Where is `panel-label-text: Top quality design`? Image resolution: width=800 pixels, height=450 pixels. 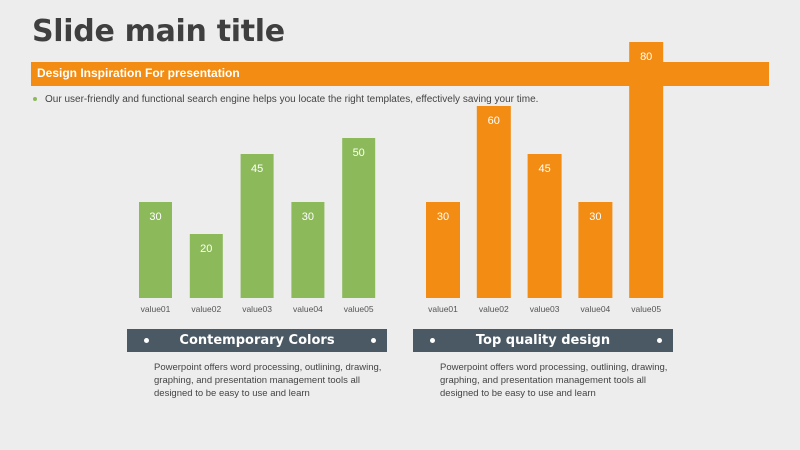
panel-label-text: Top quality design is located at coordinates (543, 340).